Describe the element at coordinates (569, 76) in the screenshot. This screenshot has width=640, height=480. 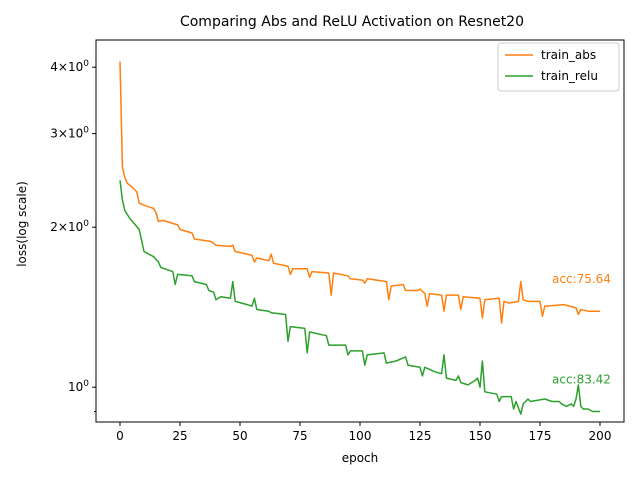
I see `legend-label-train_relu: train_relu` at that location.